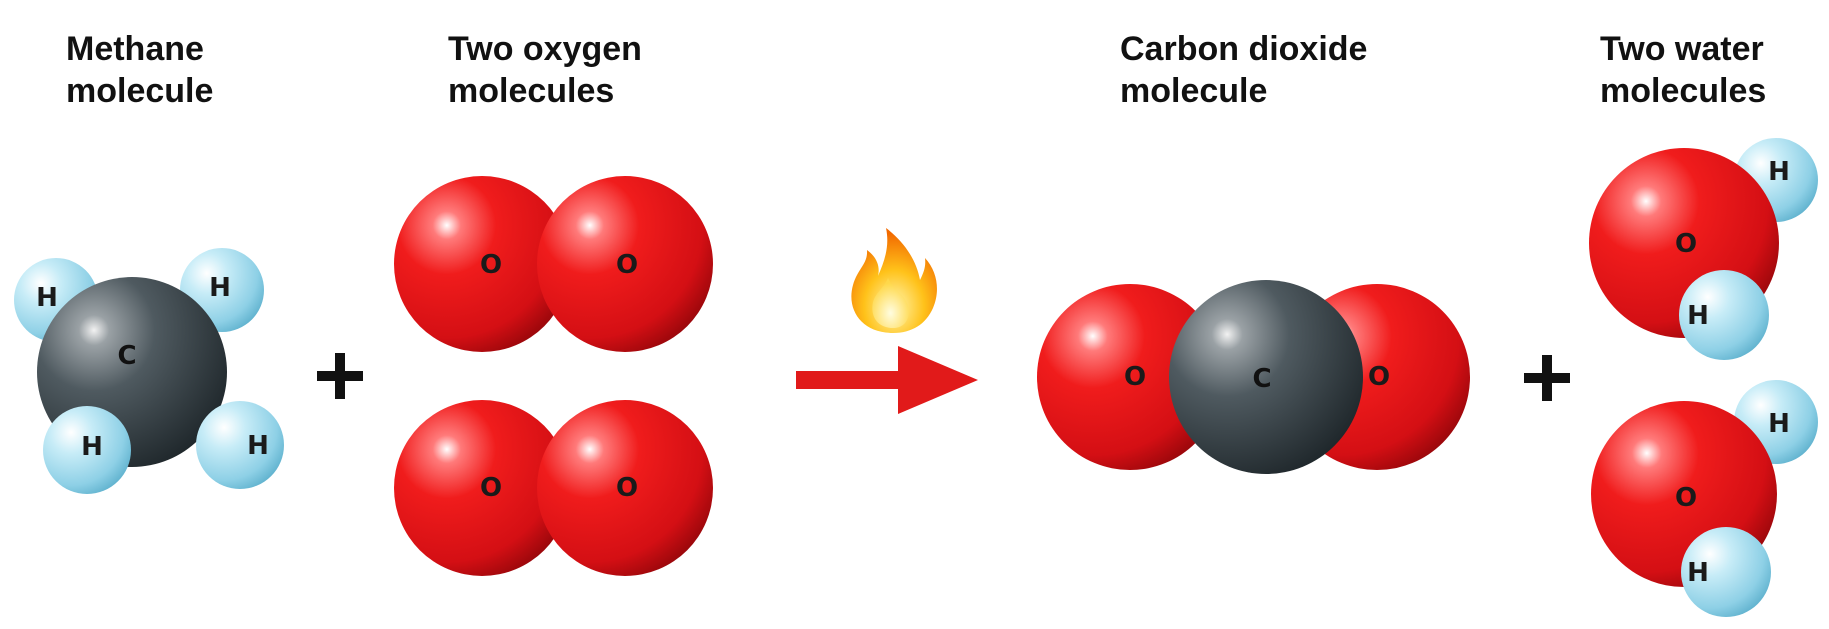 The height and width of the screenshot is (629, 1829). I want to click on flame-icon, so click(894, 280).